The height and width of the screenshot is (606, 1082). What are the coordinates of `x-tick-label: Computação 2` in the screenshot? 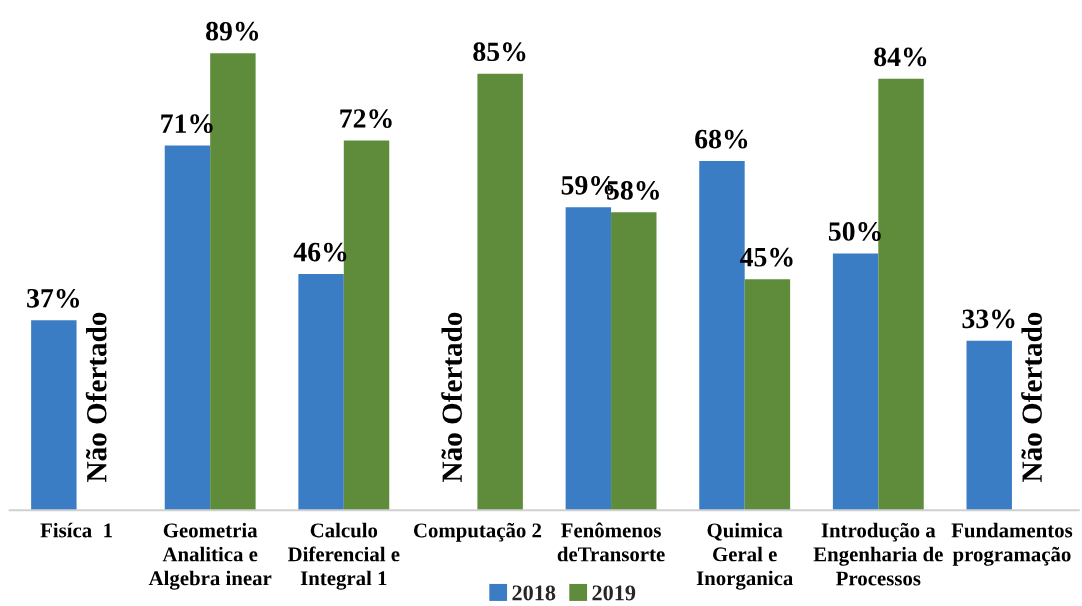 It's located at (477, 532).